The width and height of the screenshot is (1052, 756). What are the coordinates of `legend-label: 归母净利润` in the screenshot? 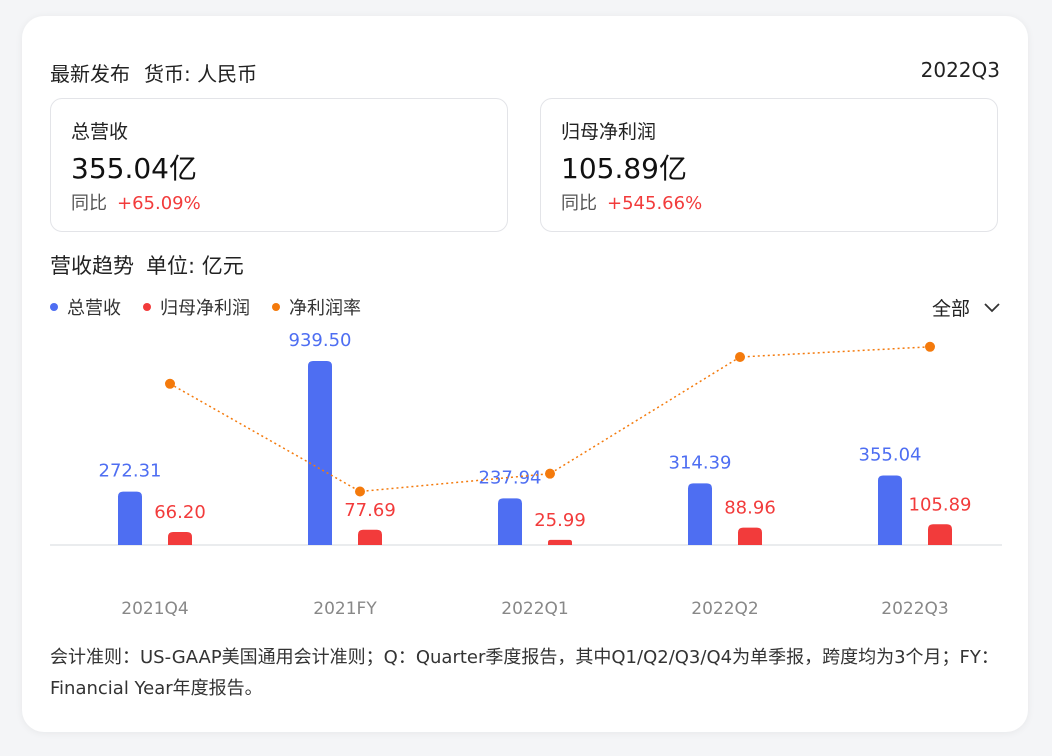 It's located at (205, 308).